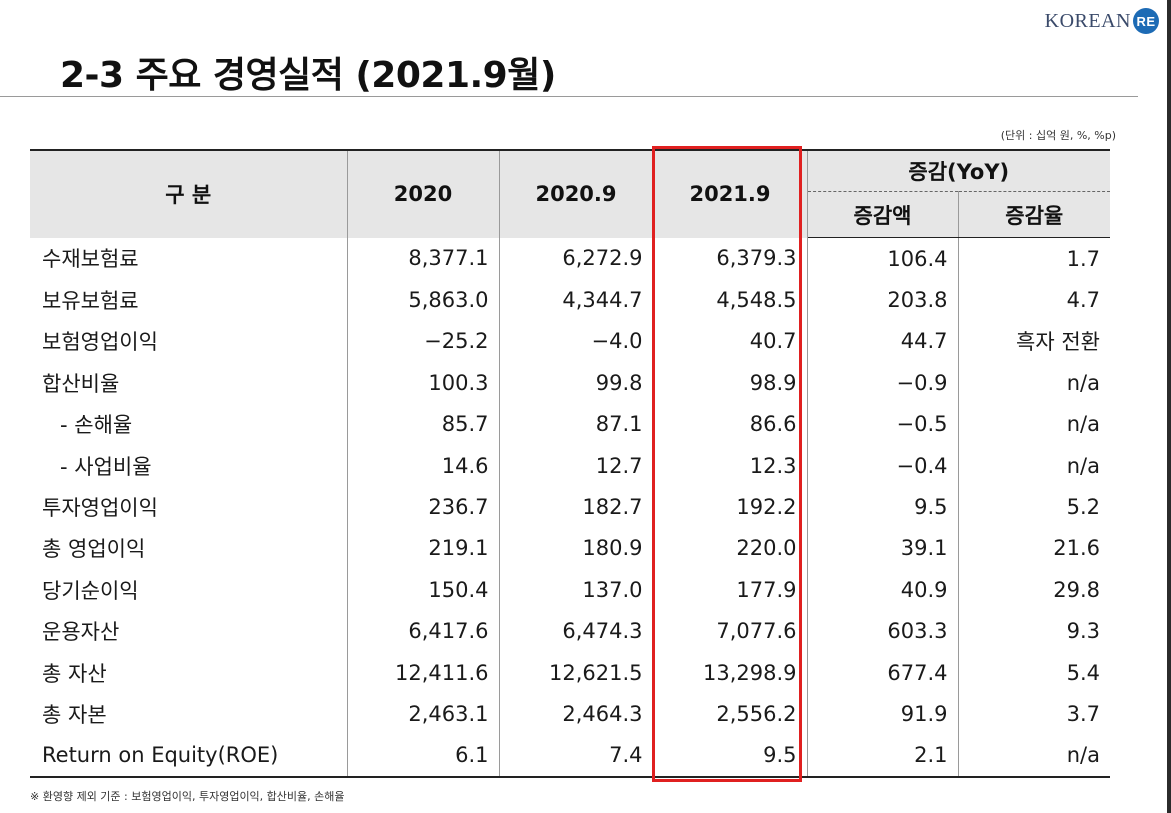 This screenshot has height=813, width=1171. What do you see at coordinates (576, 383) in the screenshot?
I see `cell-v2020-9: 99.8` at bounding box center [576, 383].